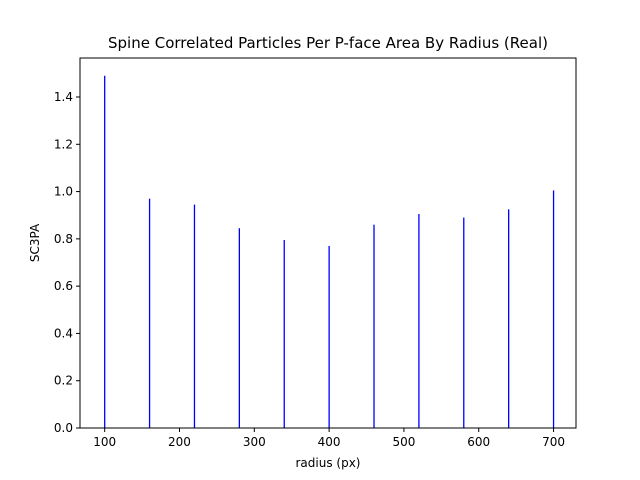 The image size is (640, 480). What do you see at coordinates (179, 442) in the screenshot?
I see `x-tick-label-200: 200` at bounding box center [179, 442].